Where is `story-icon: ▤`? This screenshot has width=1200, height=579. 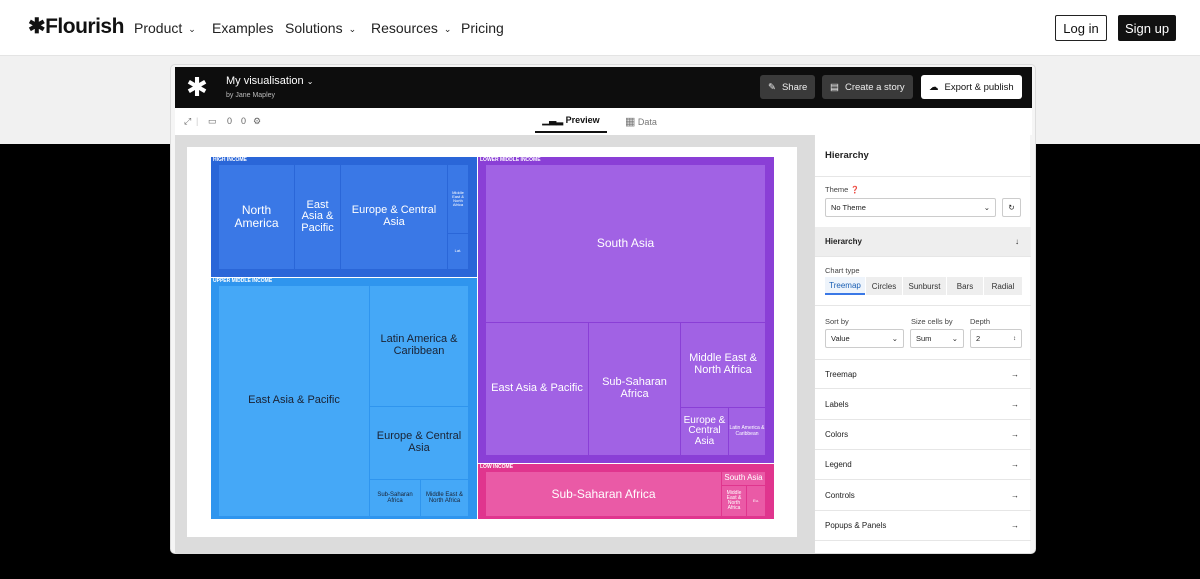 story-icon: ▤ is located at coordinates (834, 87).